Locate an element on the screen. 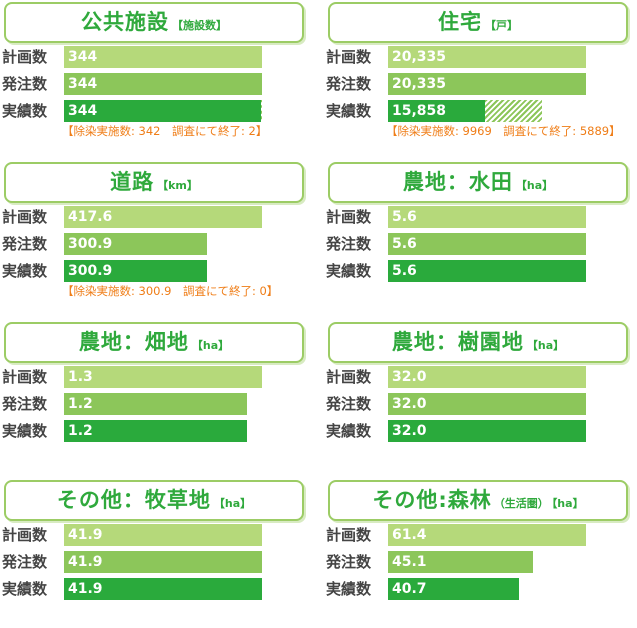 Image resolution: width=637 pixels, height=628 pixels. chart-title: 公共施設 is located at coordinates (125, 22).